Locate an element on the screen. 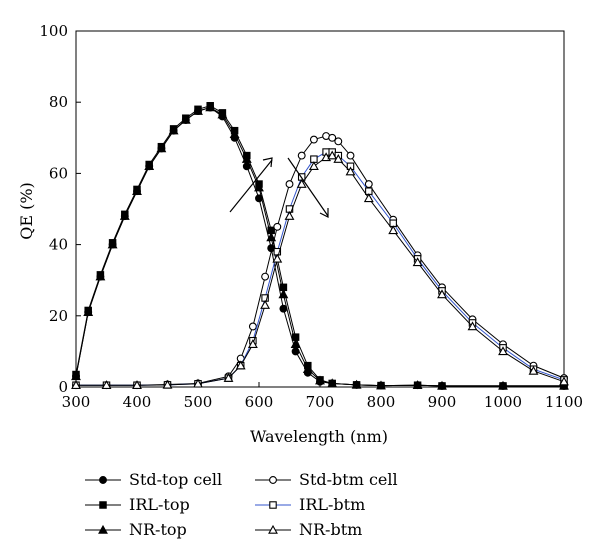 The height and width of the screenshot is (559, 600). trend-arrows is located at coordinates (279, 187).